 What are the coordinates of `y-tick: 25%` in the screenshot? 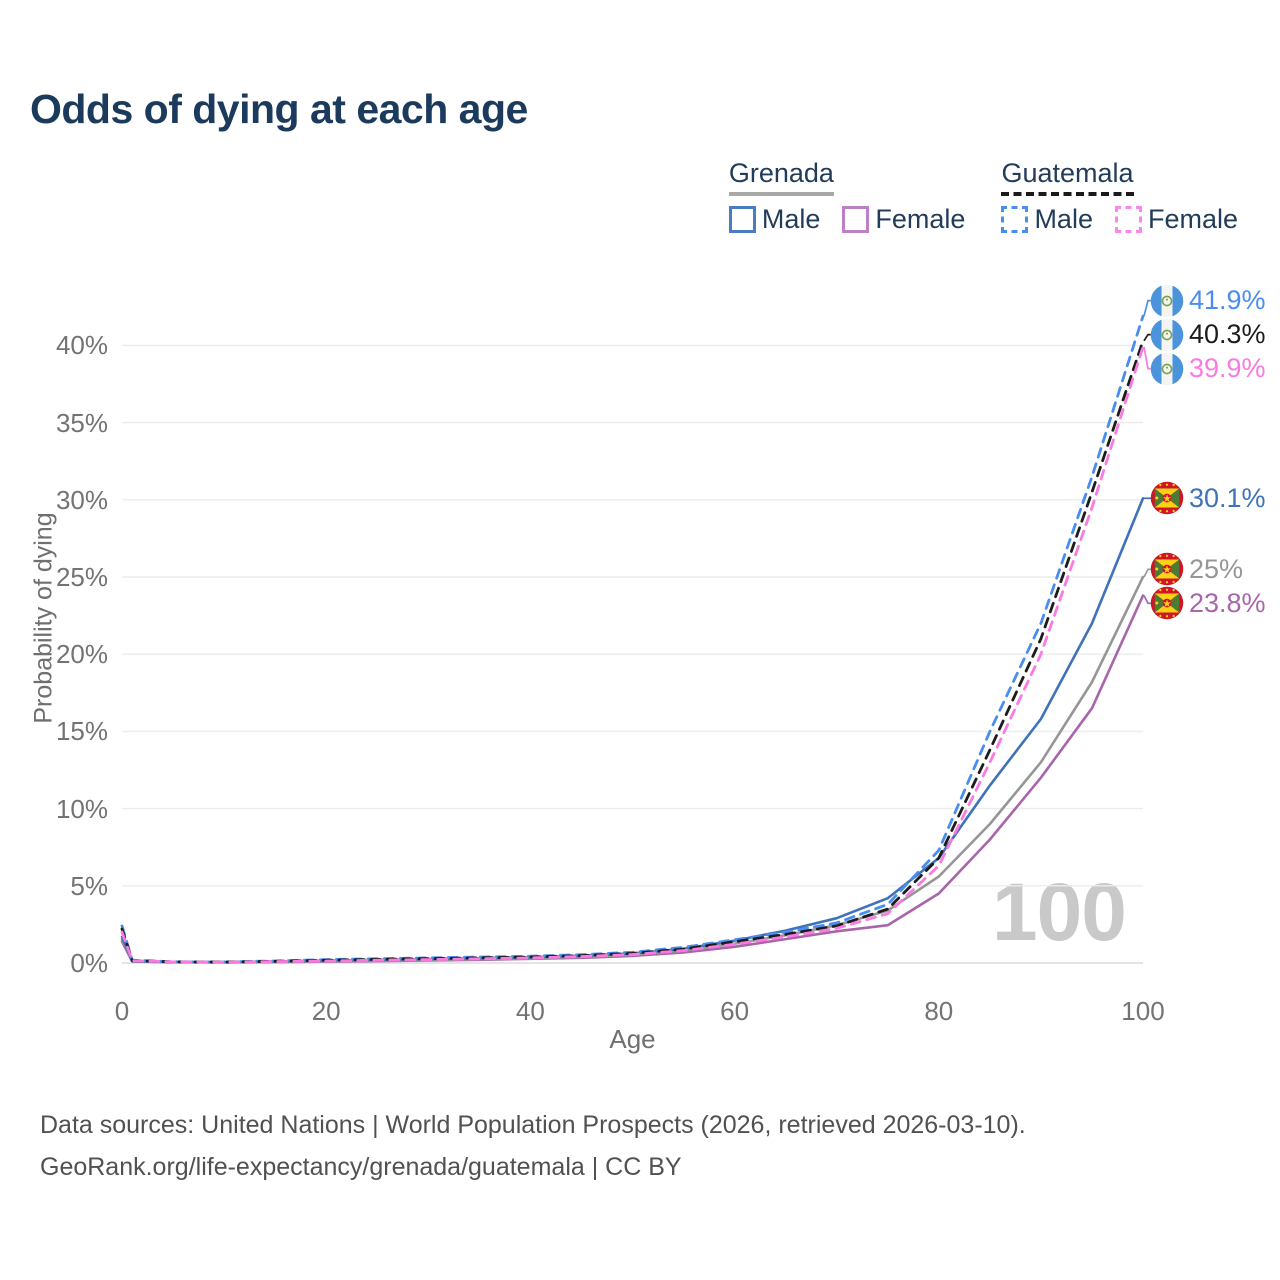 It's located at (81, 577).